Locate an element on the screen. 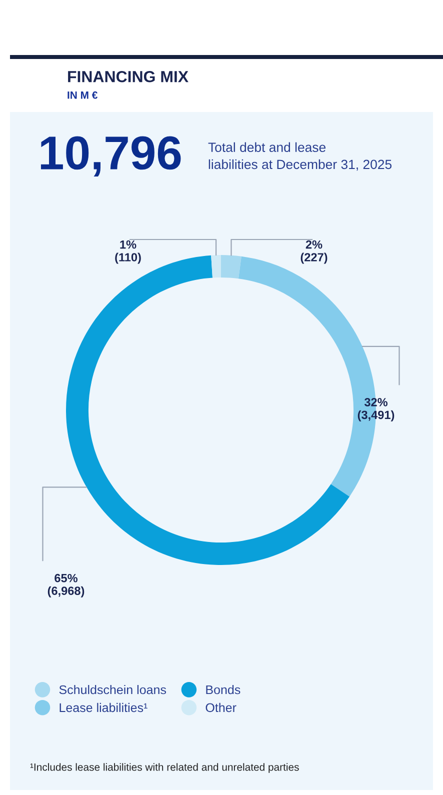  legend-label: Bonds is located at coordinates (223, 689).